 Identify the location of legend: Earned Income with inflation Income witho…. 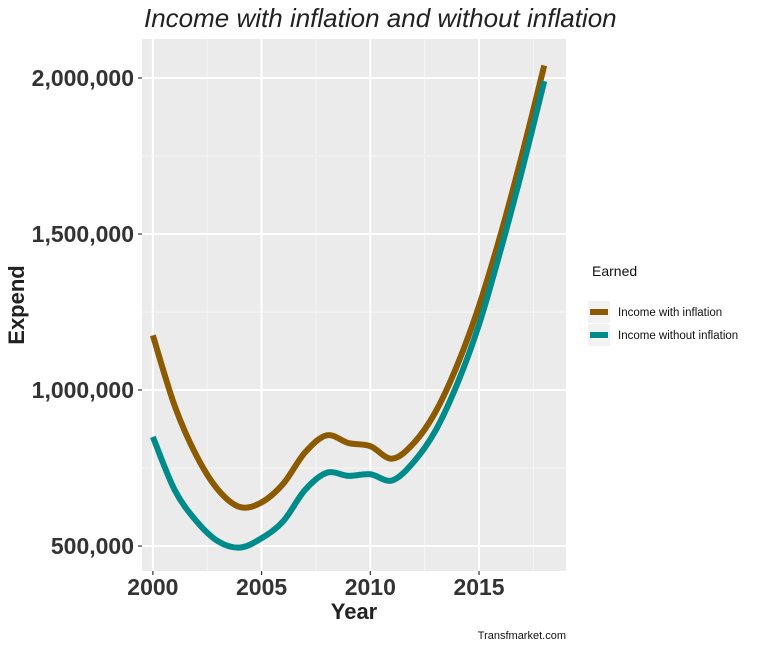
(663, 304).